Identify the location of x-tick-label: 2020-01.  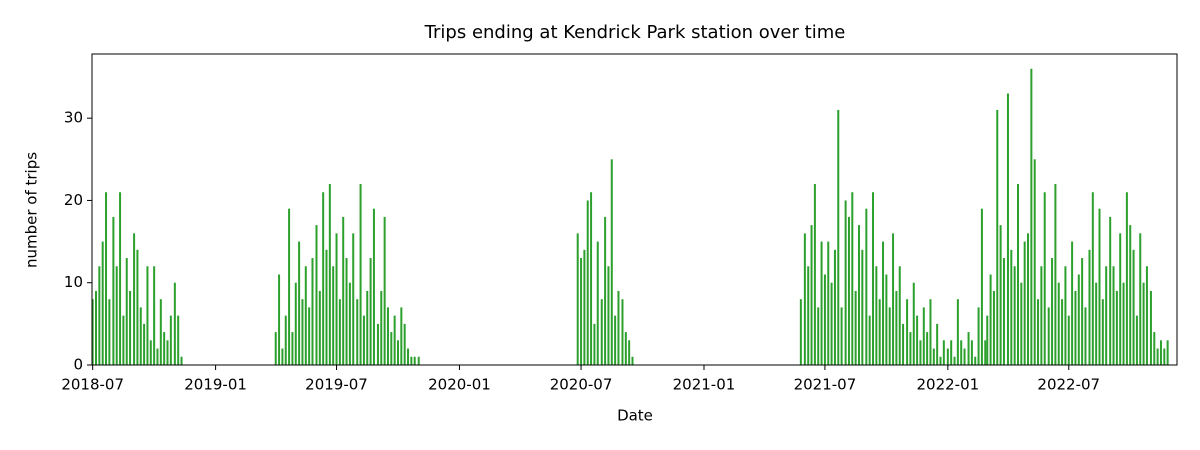
(459, 385).